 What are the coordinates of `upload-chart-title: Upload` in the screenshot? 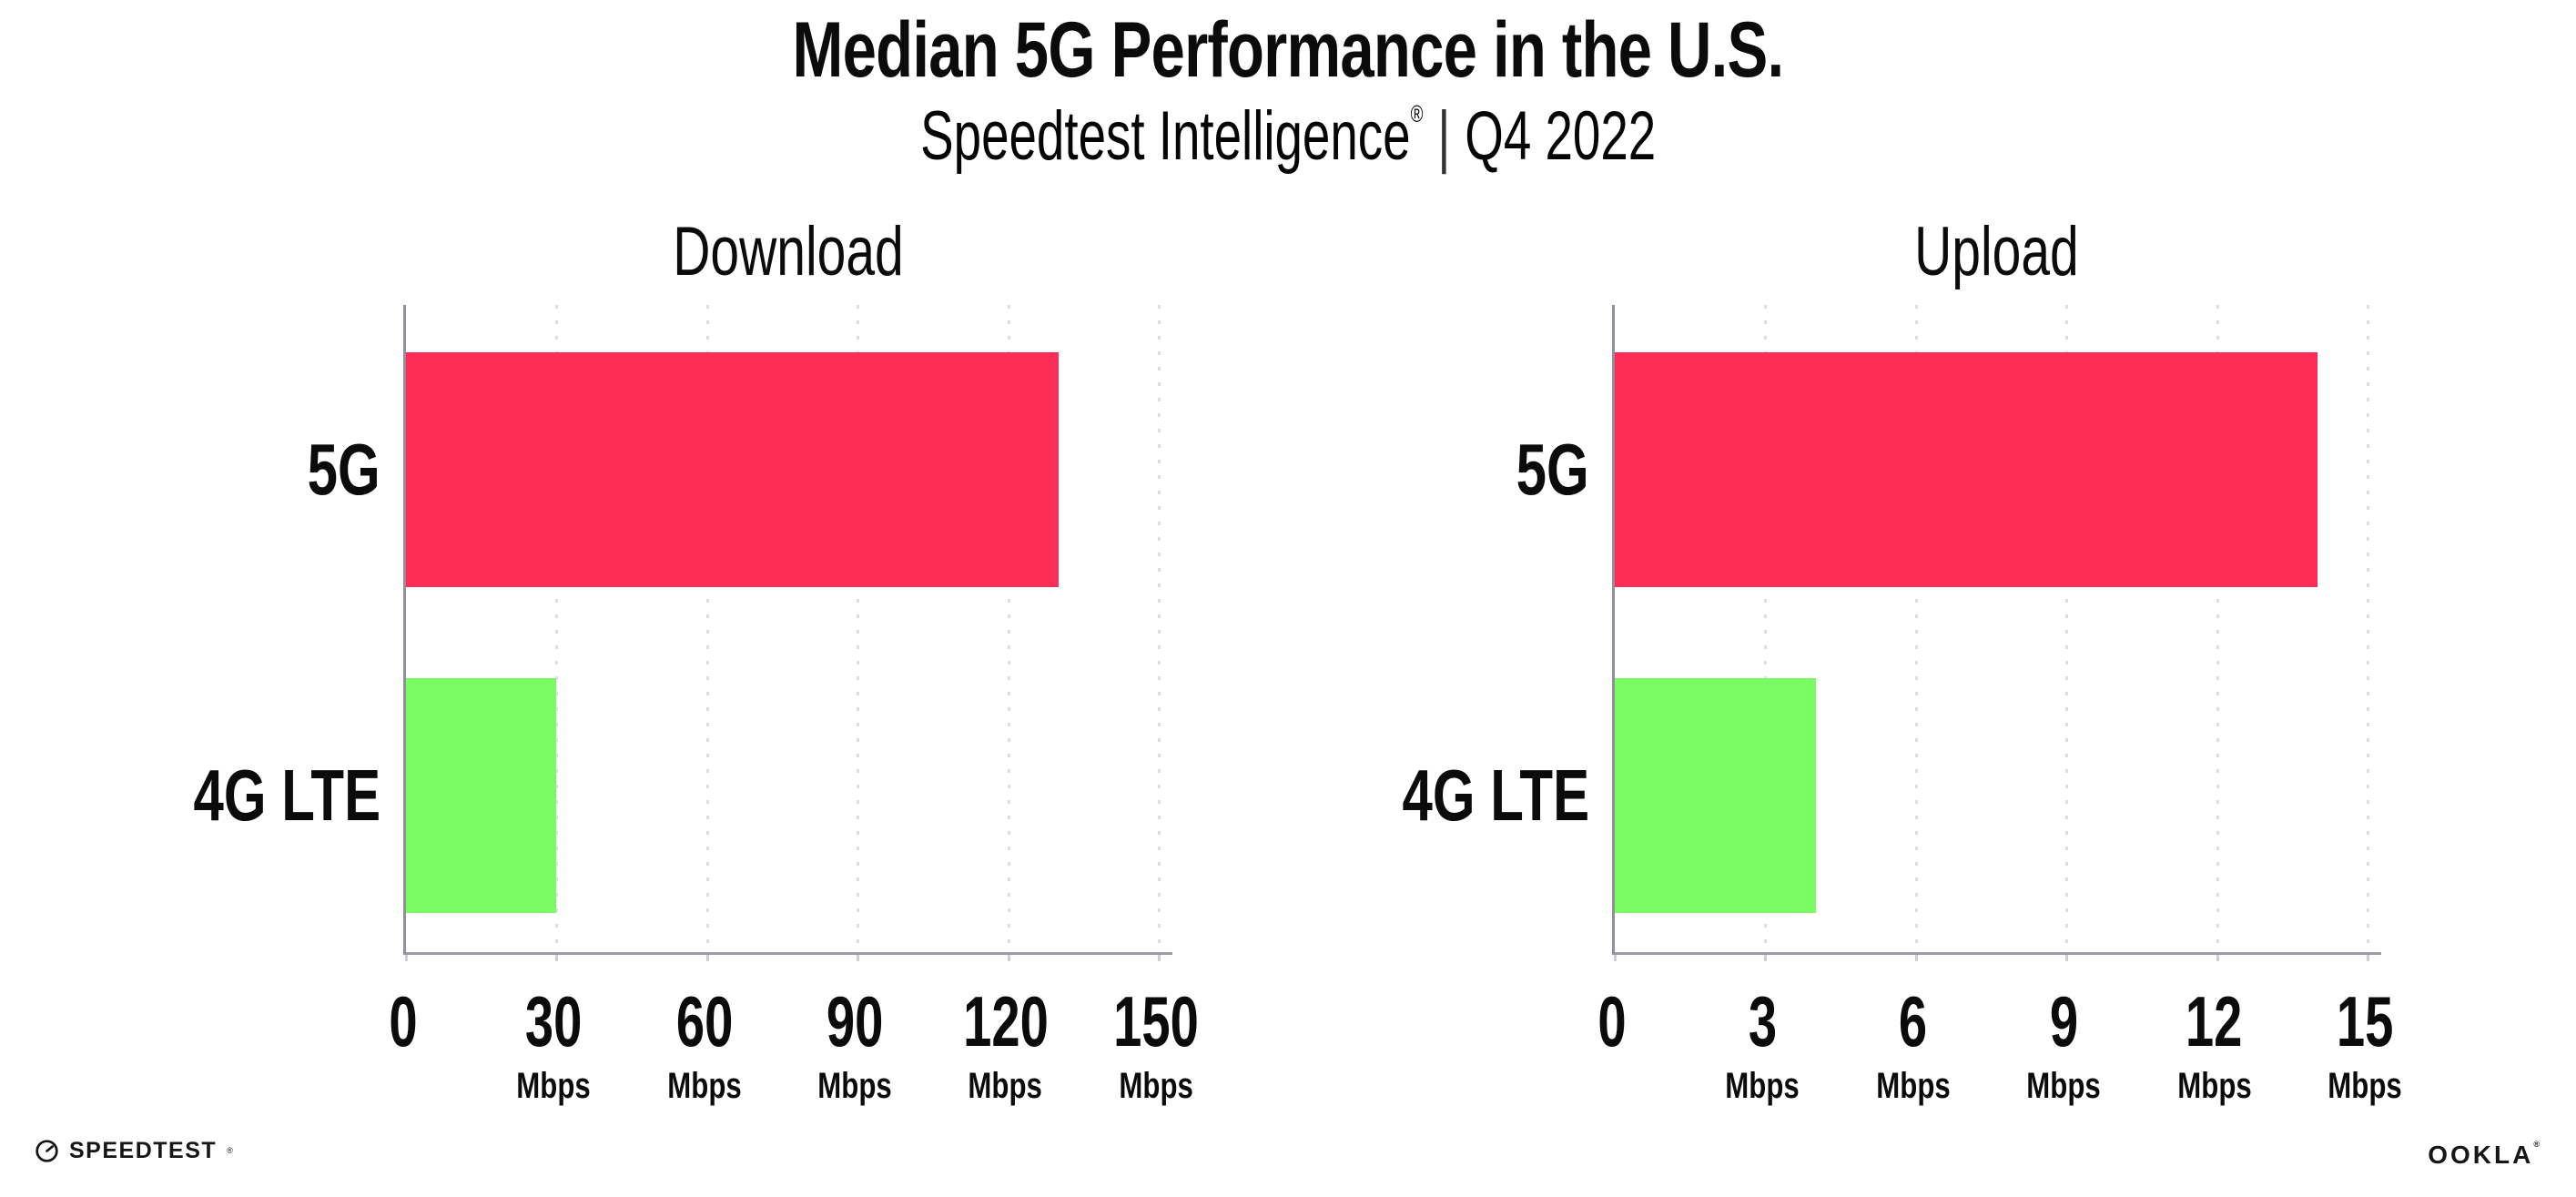 It's located at (1996, 251).